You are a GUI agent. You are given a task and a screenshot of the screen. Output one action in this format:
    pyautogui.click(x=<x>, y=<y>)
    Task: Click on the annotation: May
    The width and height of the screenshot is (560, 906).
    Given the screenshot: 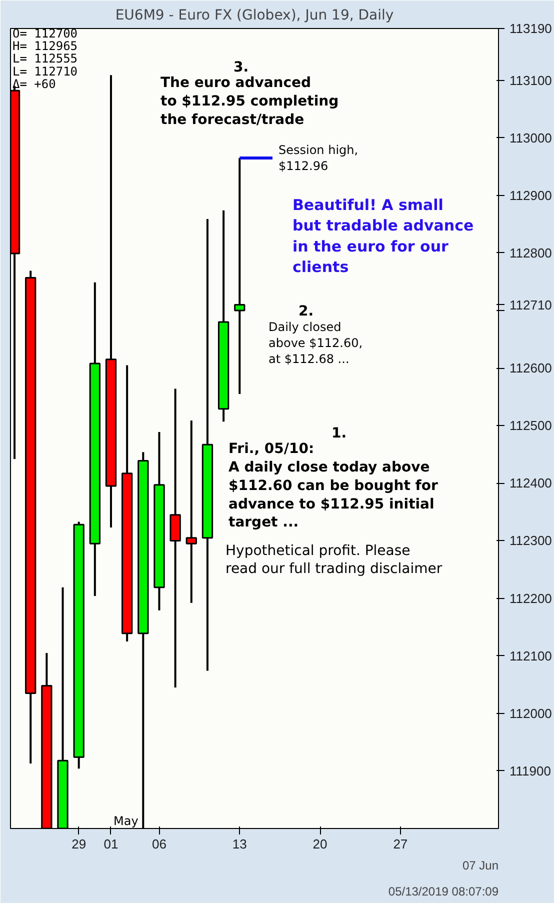 What is the action you would take?
    pyautogui.click(x=126, y=821)
    